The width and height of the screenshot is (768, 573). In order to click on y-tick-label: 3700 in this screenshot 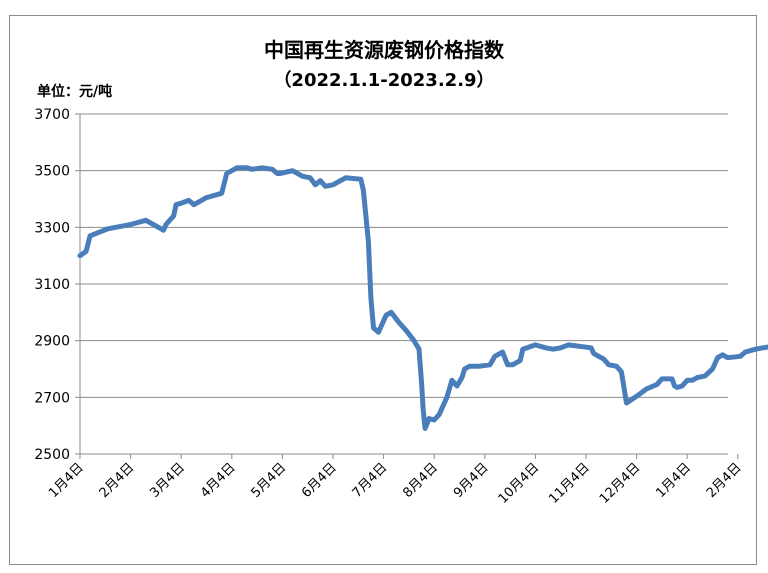, I will do `click(52, 115)`.